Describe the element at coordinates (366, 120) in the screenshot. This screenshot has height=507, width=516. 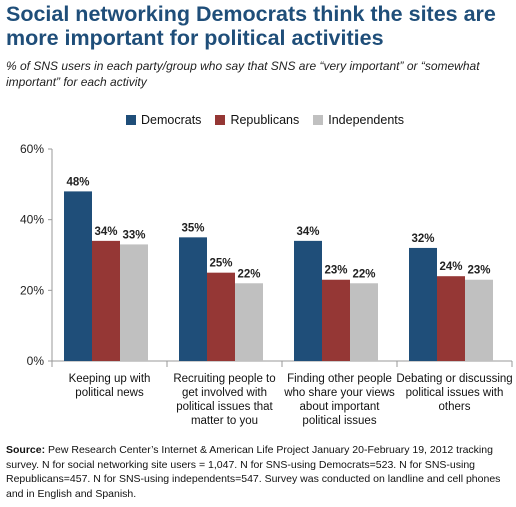
I see `legend-label-independents: Independents` at that location.